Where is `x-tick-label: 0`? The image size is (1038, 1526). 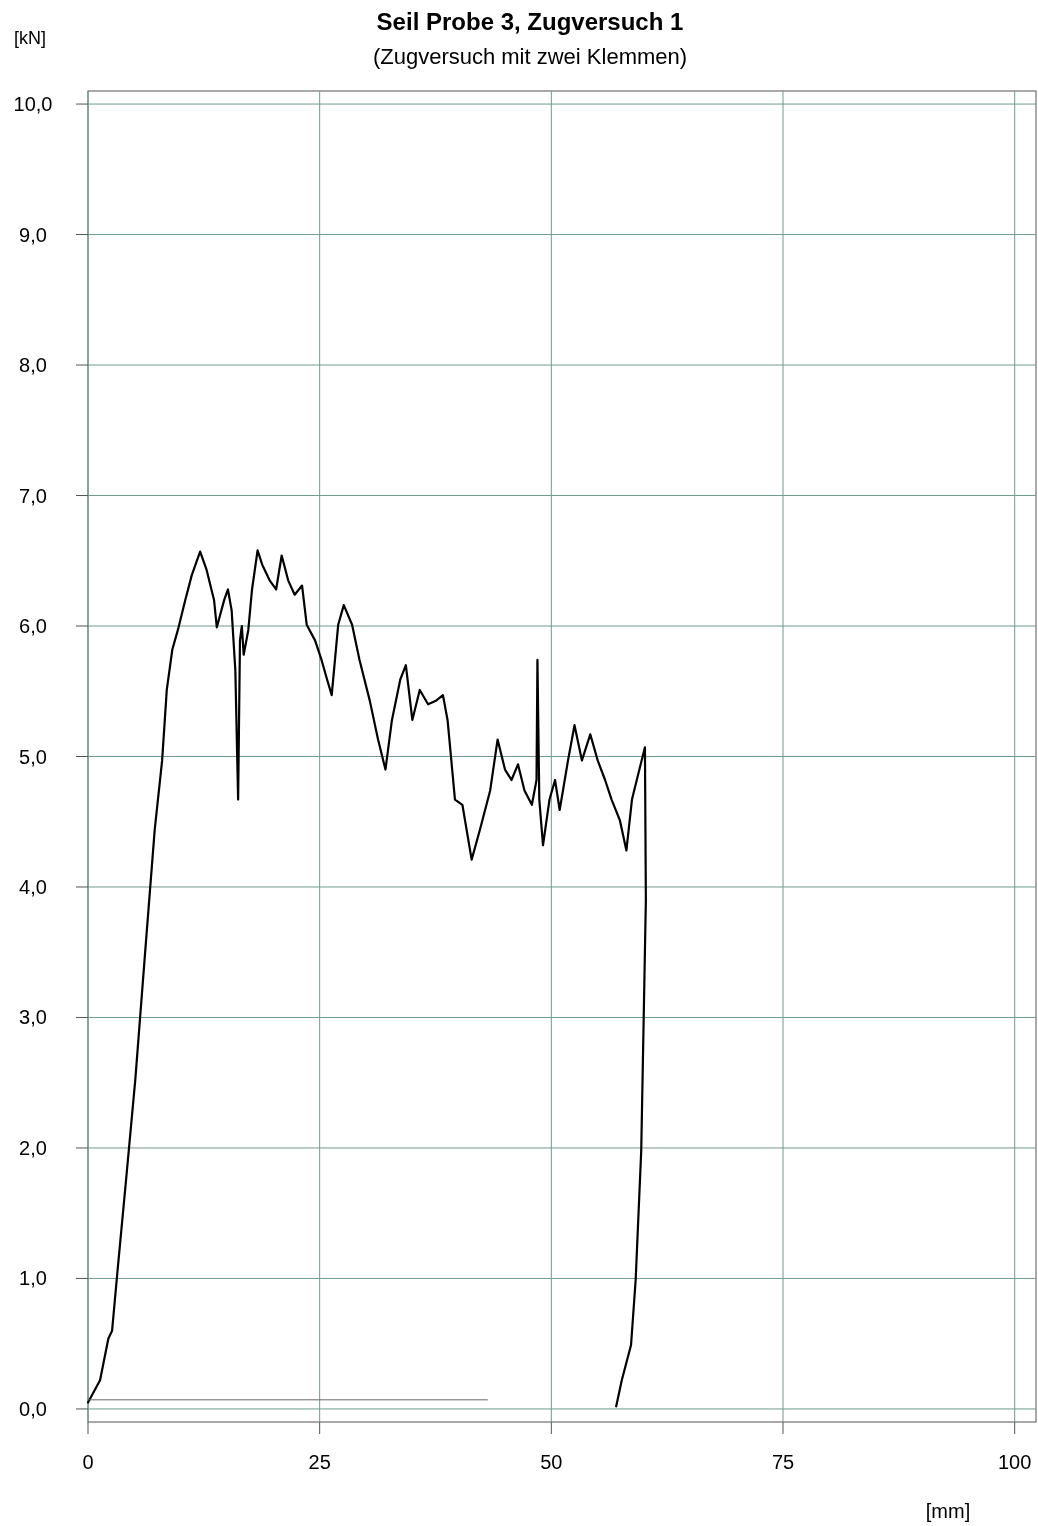
x-tick-label: 0 is located at coordinates (88, 1462).